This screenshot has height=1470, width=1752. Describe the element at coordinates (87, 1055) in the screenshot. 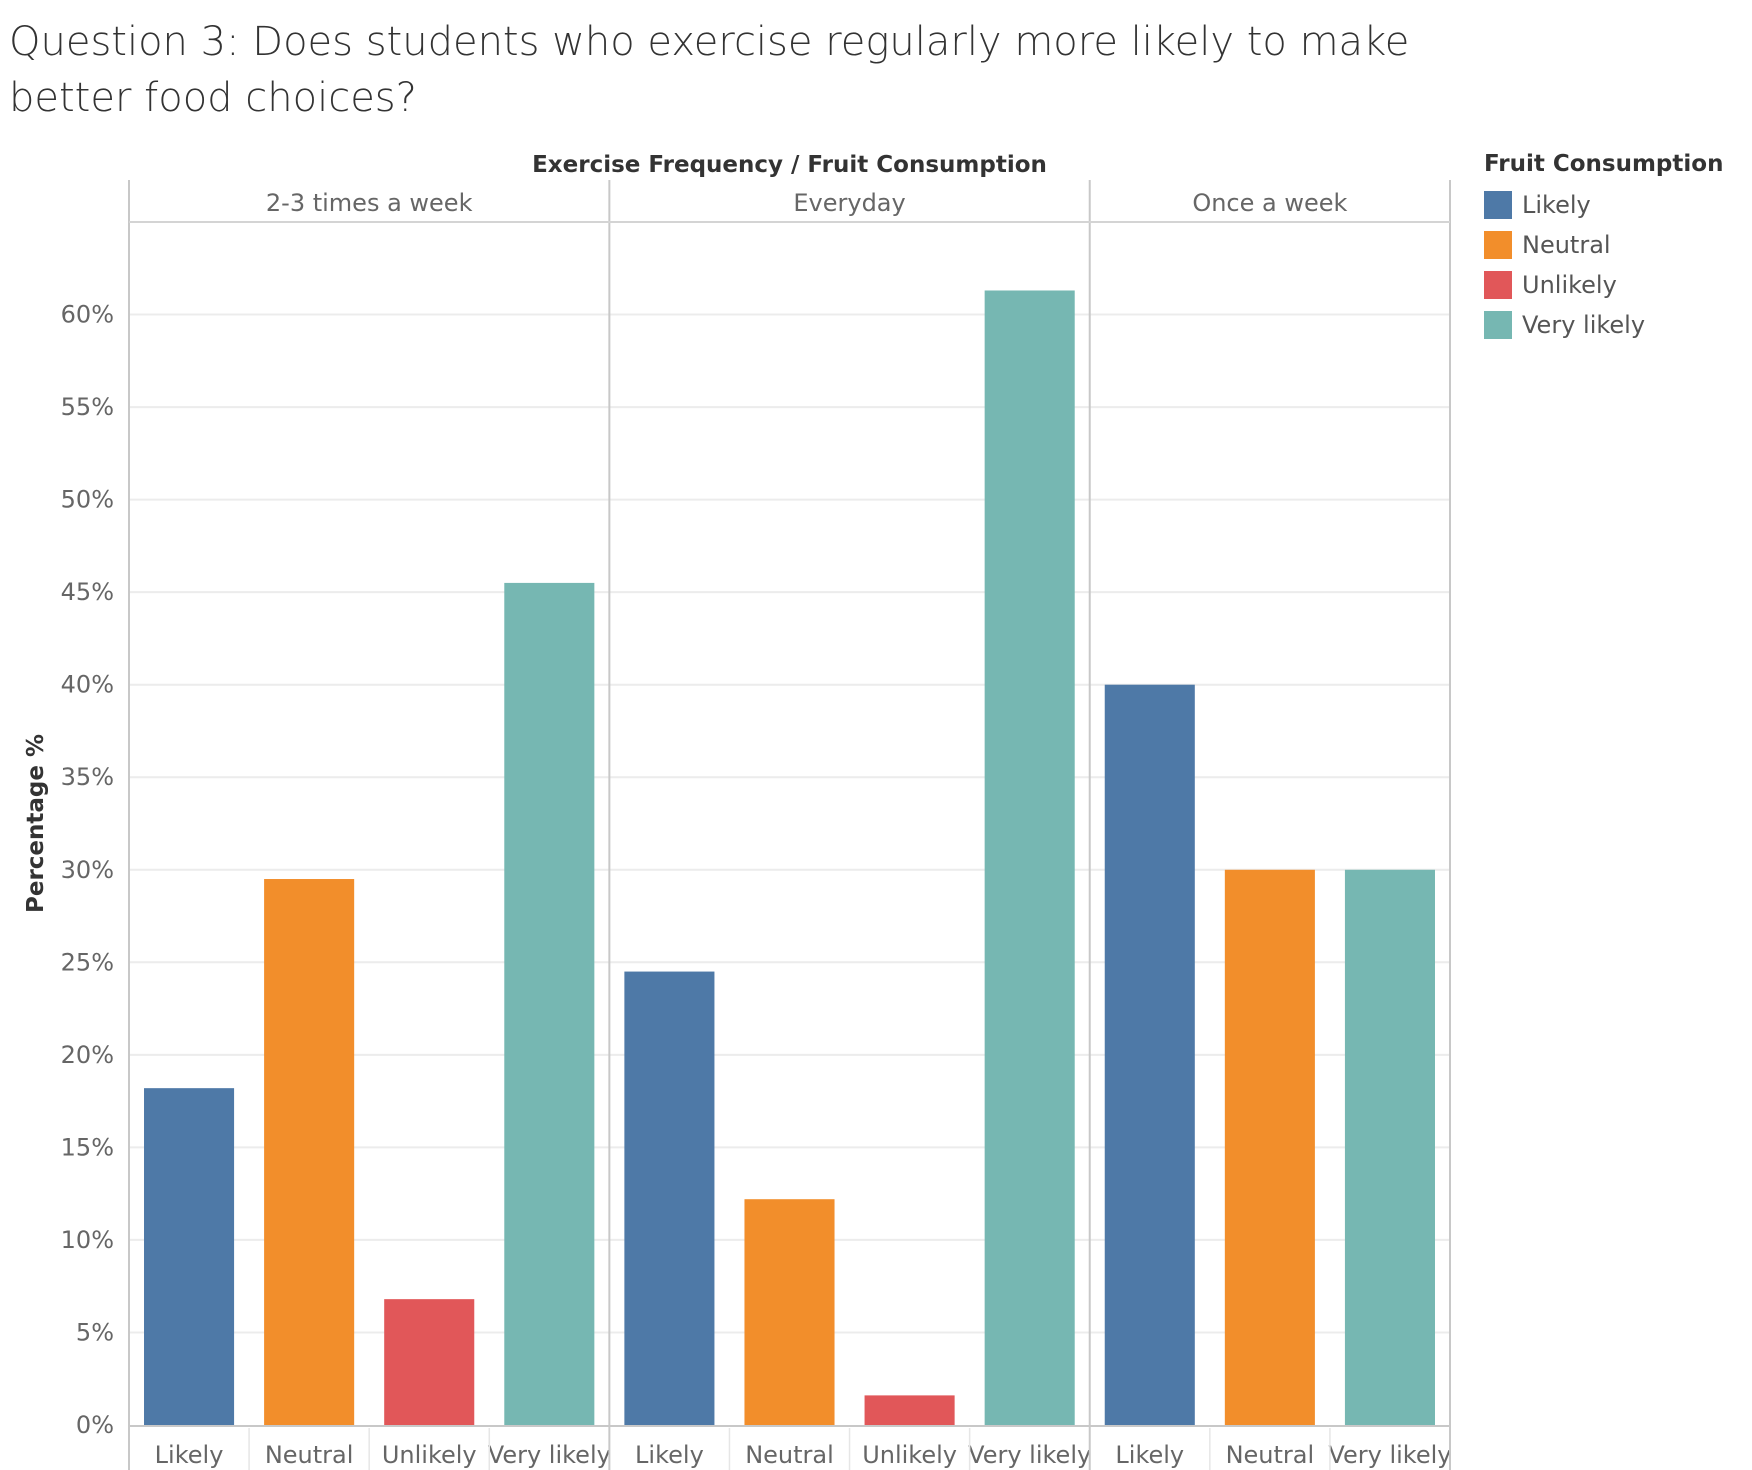

I see `y-tick-label: 20%` at that location.